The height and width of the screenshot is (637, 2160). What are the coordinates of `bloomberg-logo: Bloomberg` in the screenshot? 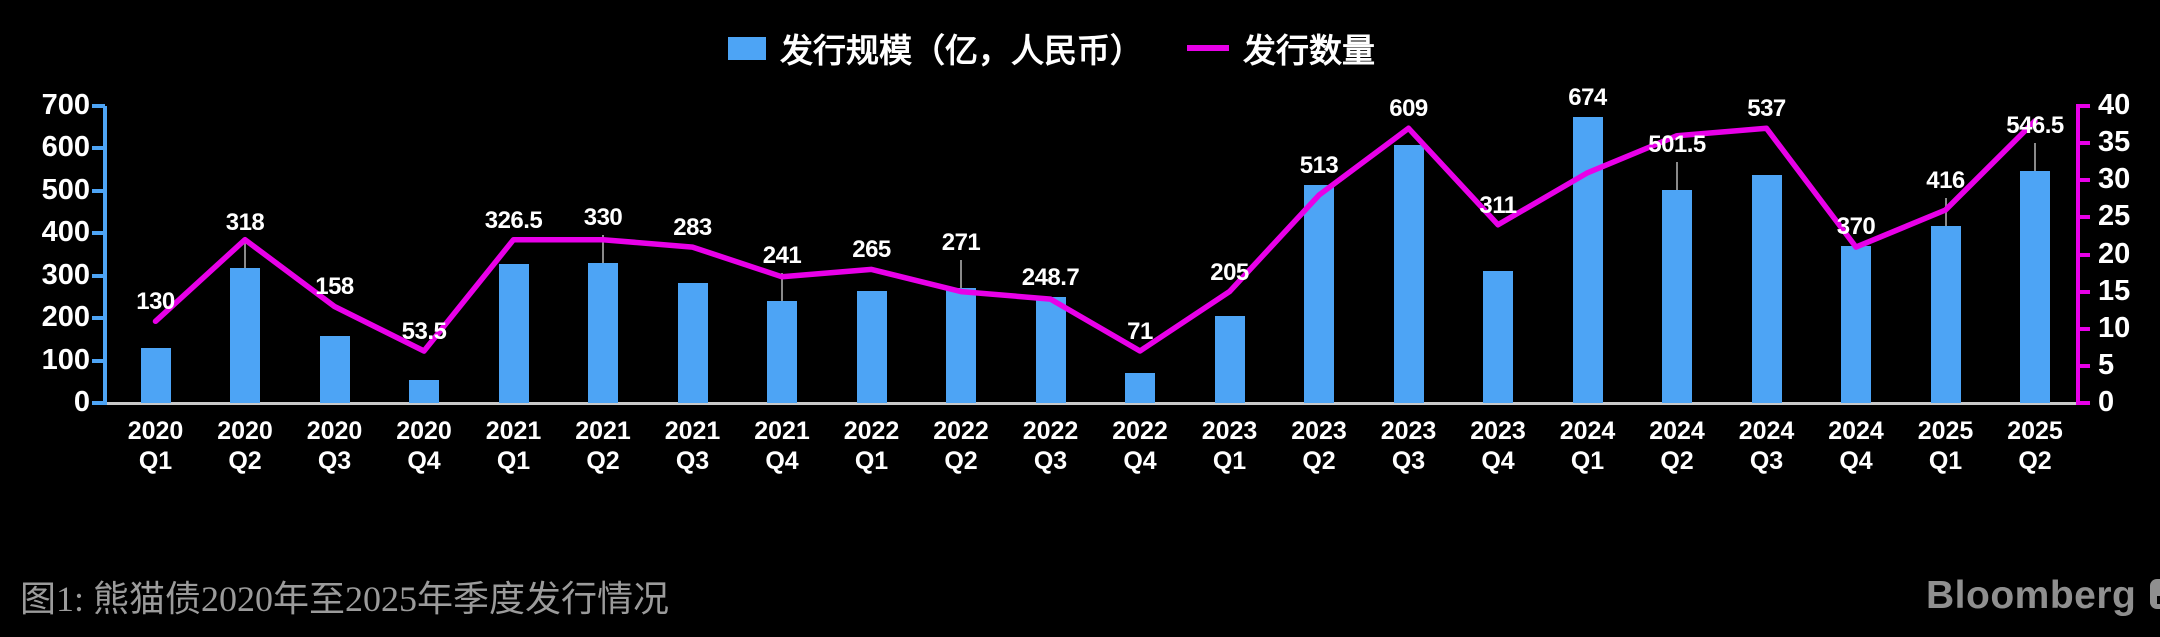 It's located at (2043, 596).